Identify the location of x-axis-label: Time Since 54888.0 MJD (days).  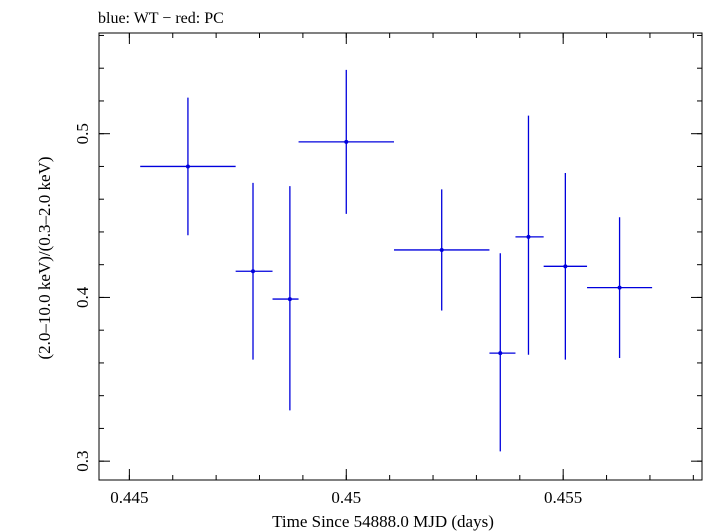
(383, 521).